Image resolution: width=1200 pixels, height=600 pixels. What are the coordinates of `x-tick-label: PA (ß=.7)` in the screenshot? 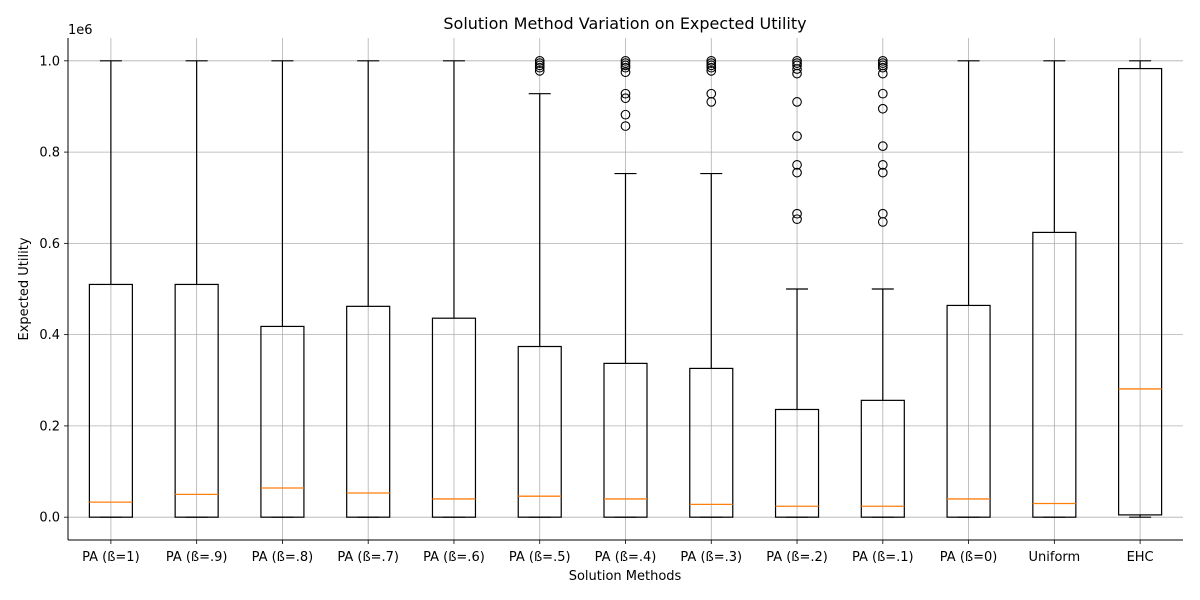 It's located at (368, 557).